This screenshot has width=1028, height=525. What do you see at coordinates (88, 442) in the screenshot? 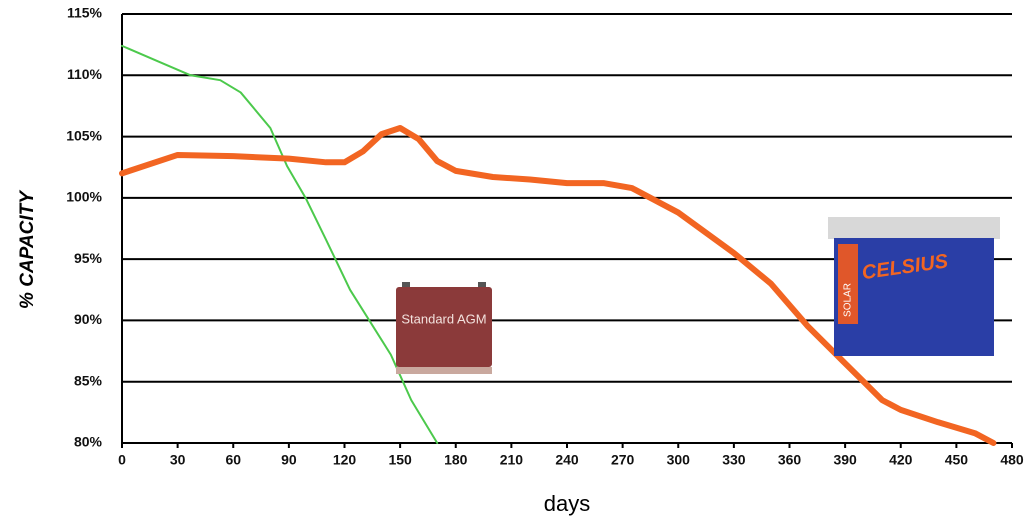
I see `y-tick-label: 80%` at bounding box center [88, 442].